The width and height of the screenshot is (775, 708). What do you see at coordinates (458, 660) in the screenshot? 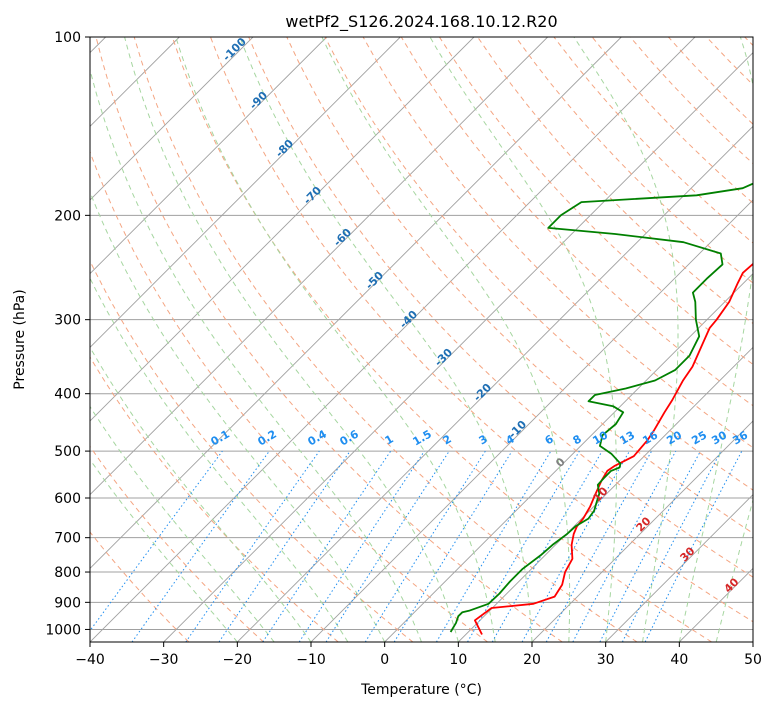
I see `x-tick-label: 10` at bounding box center [458, 660].